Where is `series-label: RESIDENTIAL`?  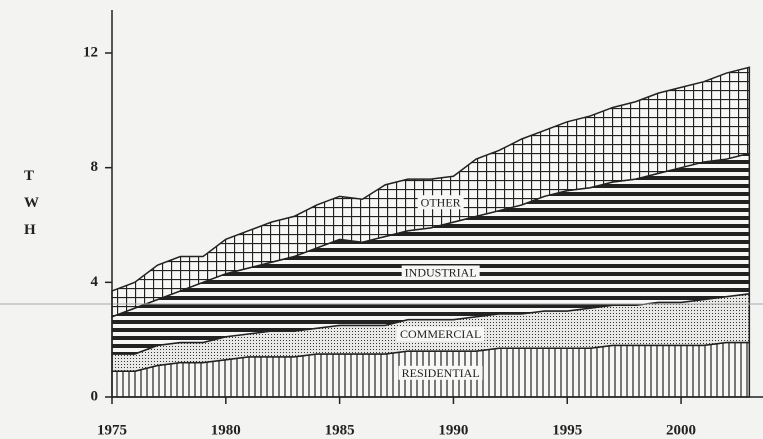
series-label: RESIDENTIAL is located at coordinates (441, 373).